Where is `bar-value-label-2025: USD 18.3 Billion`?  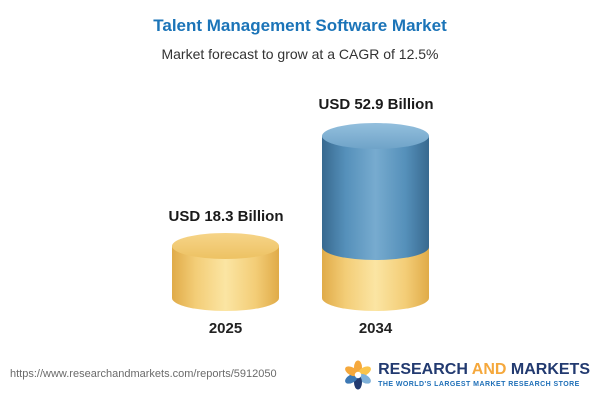
bar-value-label-2025: USD 18.3 Billion is located at coordinates (226, 216).